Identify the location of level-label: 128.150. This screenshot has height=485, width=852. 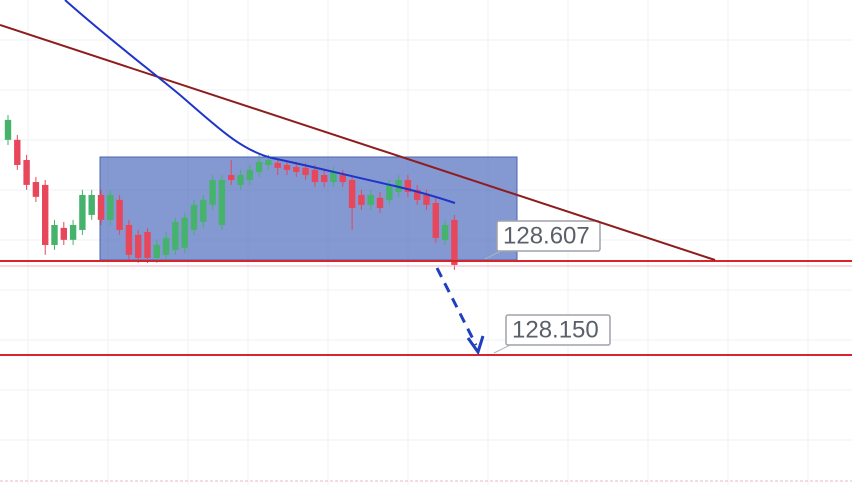
(555, 329).